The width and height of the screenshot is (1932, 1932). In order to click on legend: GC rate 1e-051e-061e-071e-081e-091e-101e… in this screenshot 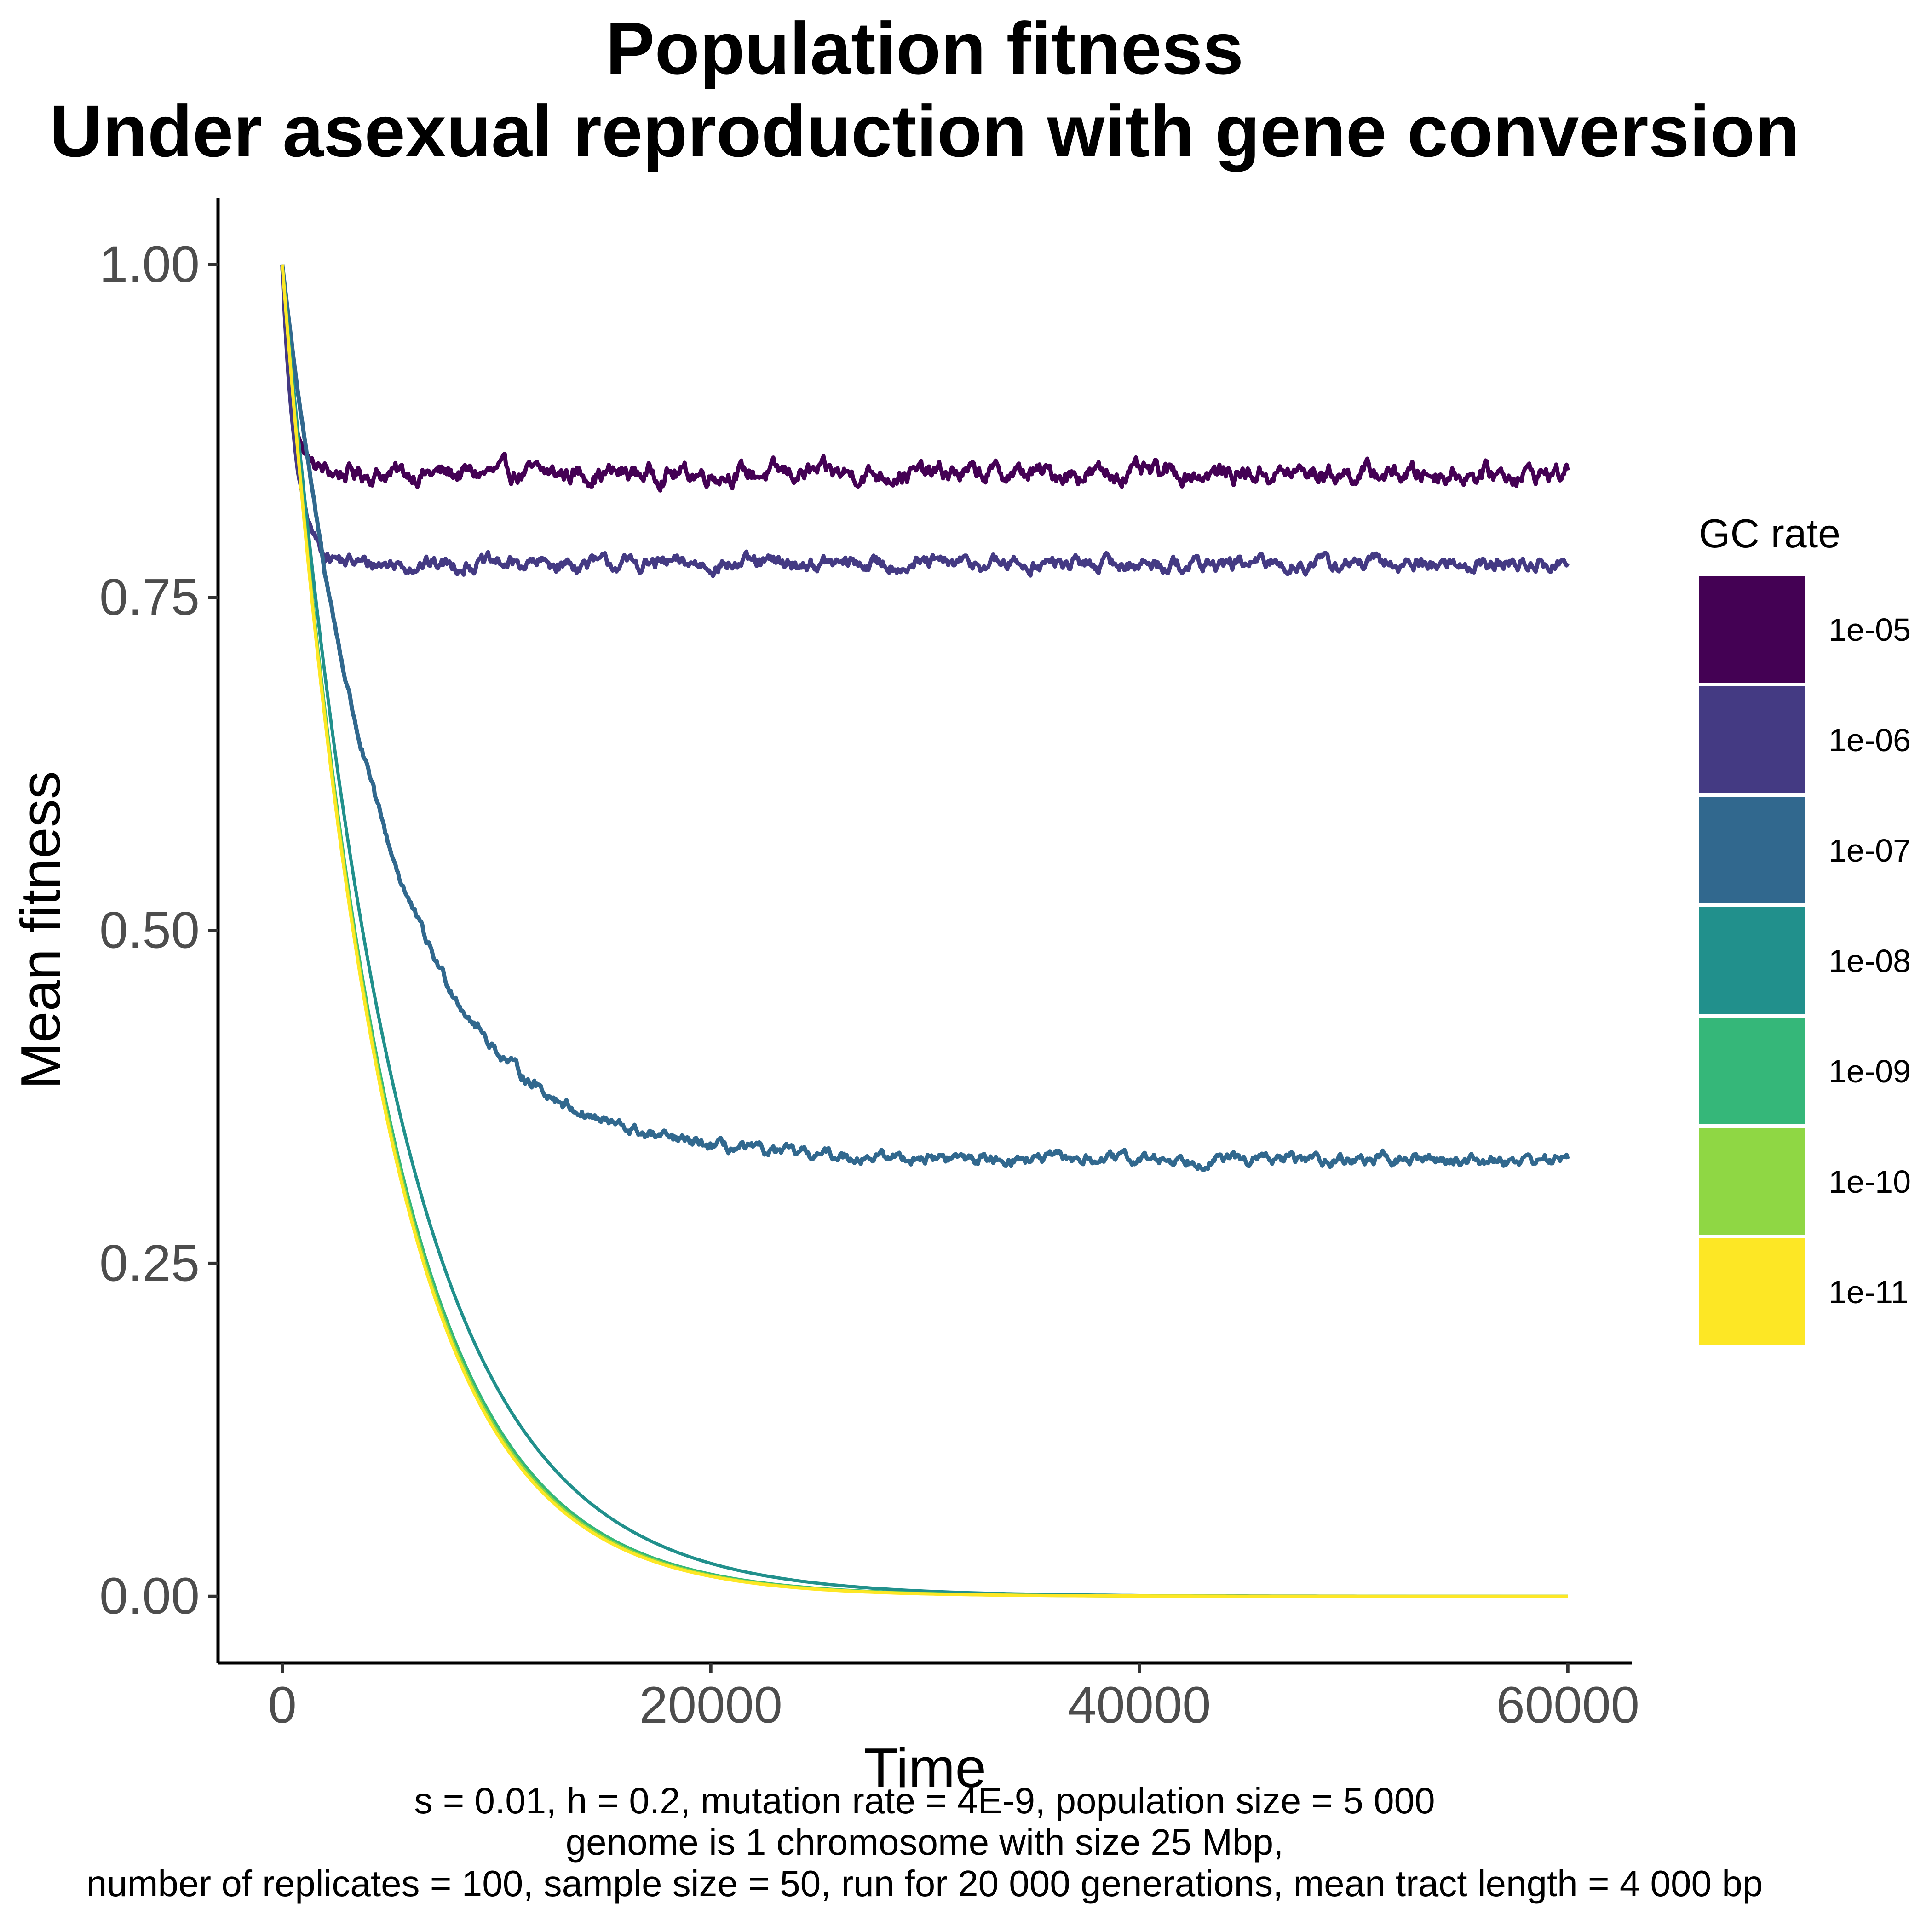, I will do `click(1805, 928)`.